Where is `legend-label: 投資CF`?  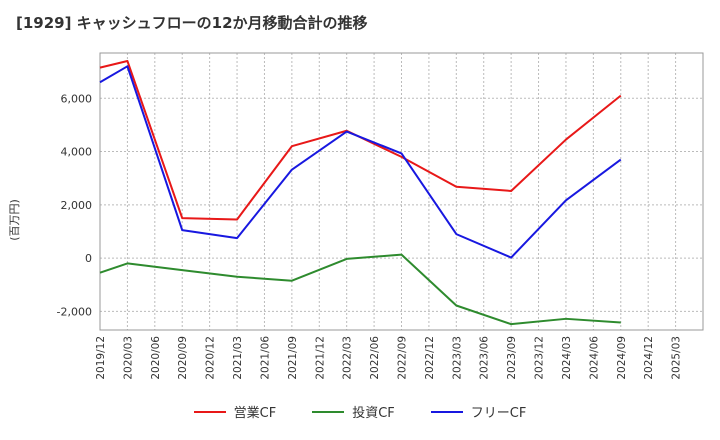 legend-label: 投資CF is located at coordinates (373, 413).